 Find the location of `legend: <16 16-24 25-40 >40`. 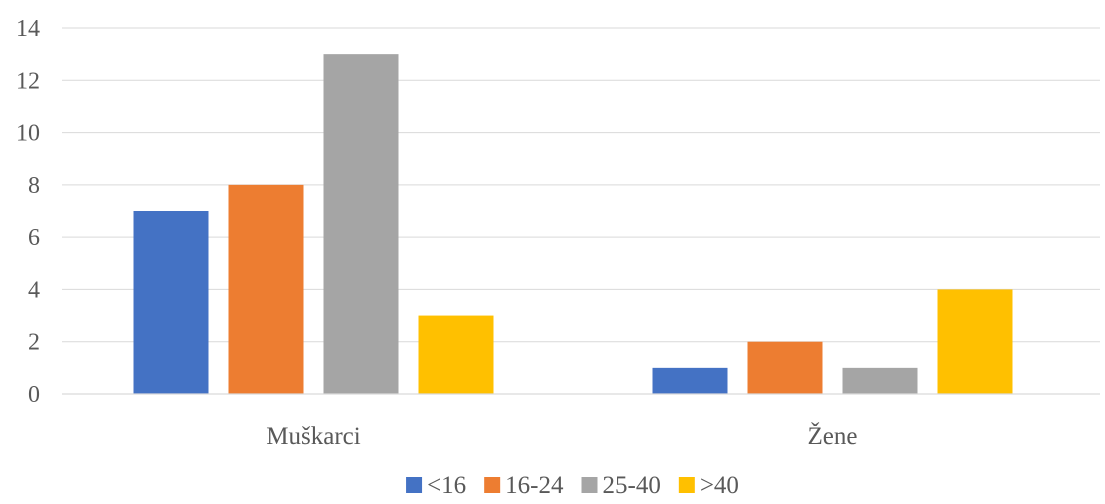

legend: <16 16-24 25-40 >40 is located at coordinates (572, 485).